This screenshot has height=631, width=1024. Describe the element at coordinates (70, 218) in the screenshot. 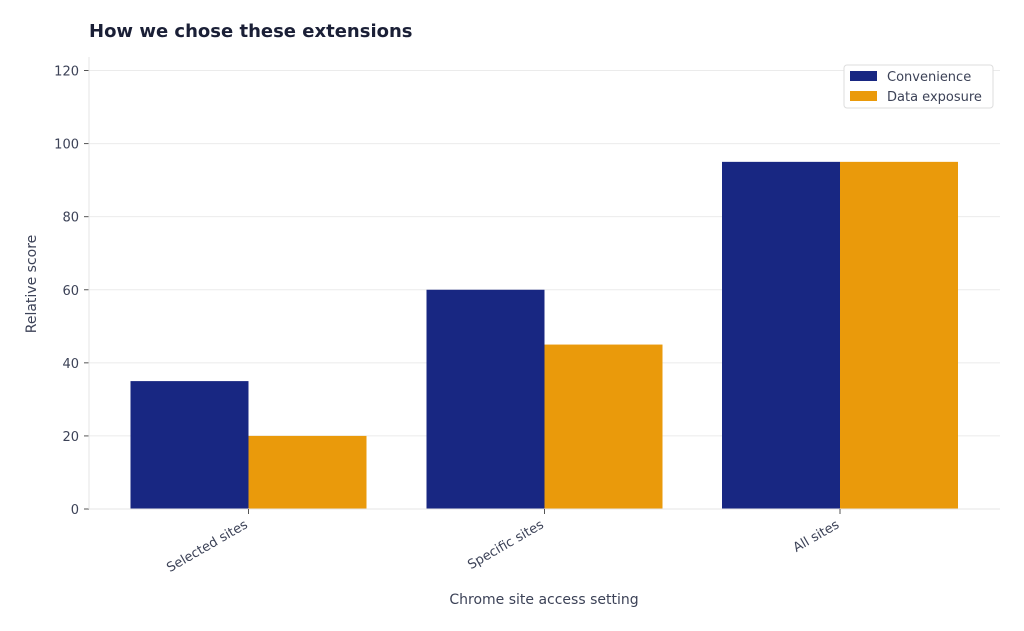

I see `y-tick-label: 80` at that location.